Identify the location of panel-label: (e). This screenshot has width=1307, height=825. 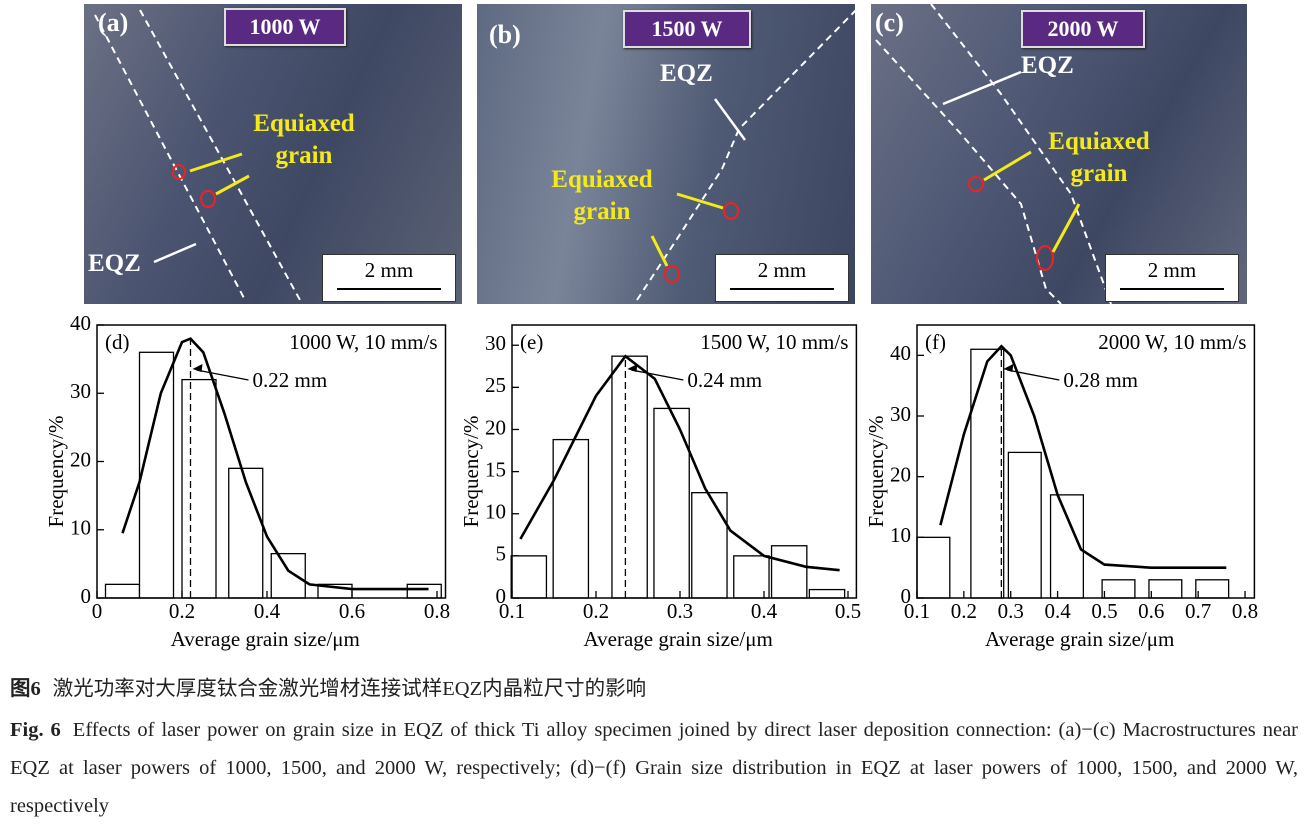
(531, 342).